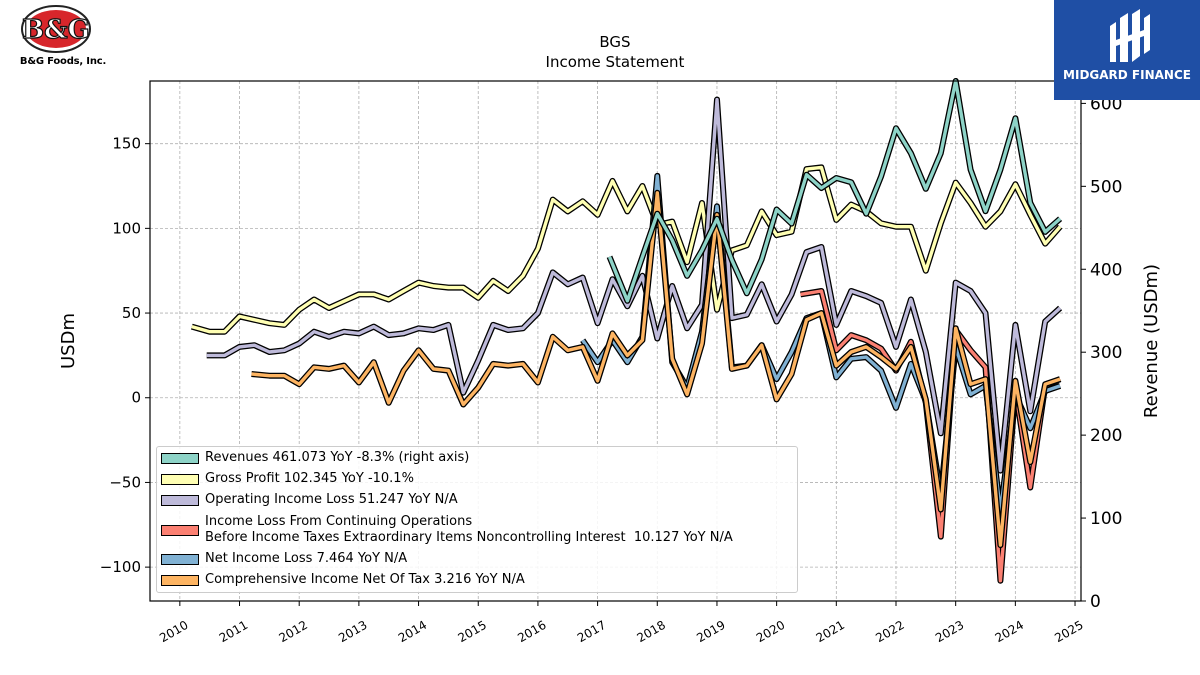 Image resolution: width=1200 pixels, height=675 pixels. What do you see at coordinates (173, 631) in the screenshot?
I see `x-tick-label: 2010` at bounding box center [173, 631].